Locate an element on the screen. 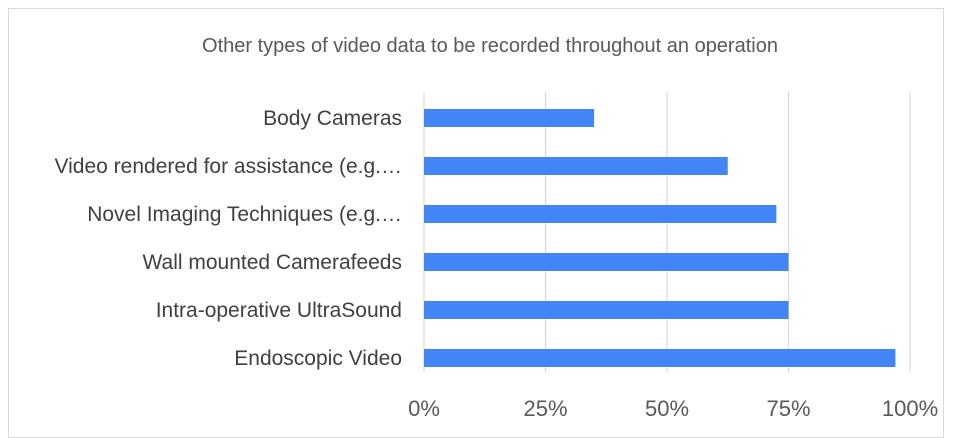  category-label-5: Endoscopic Video is located at coordinates (318, 358).